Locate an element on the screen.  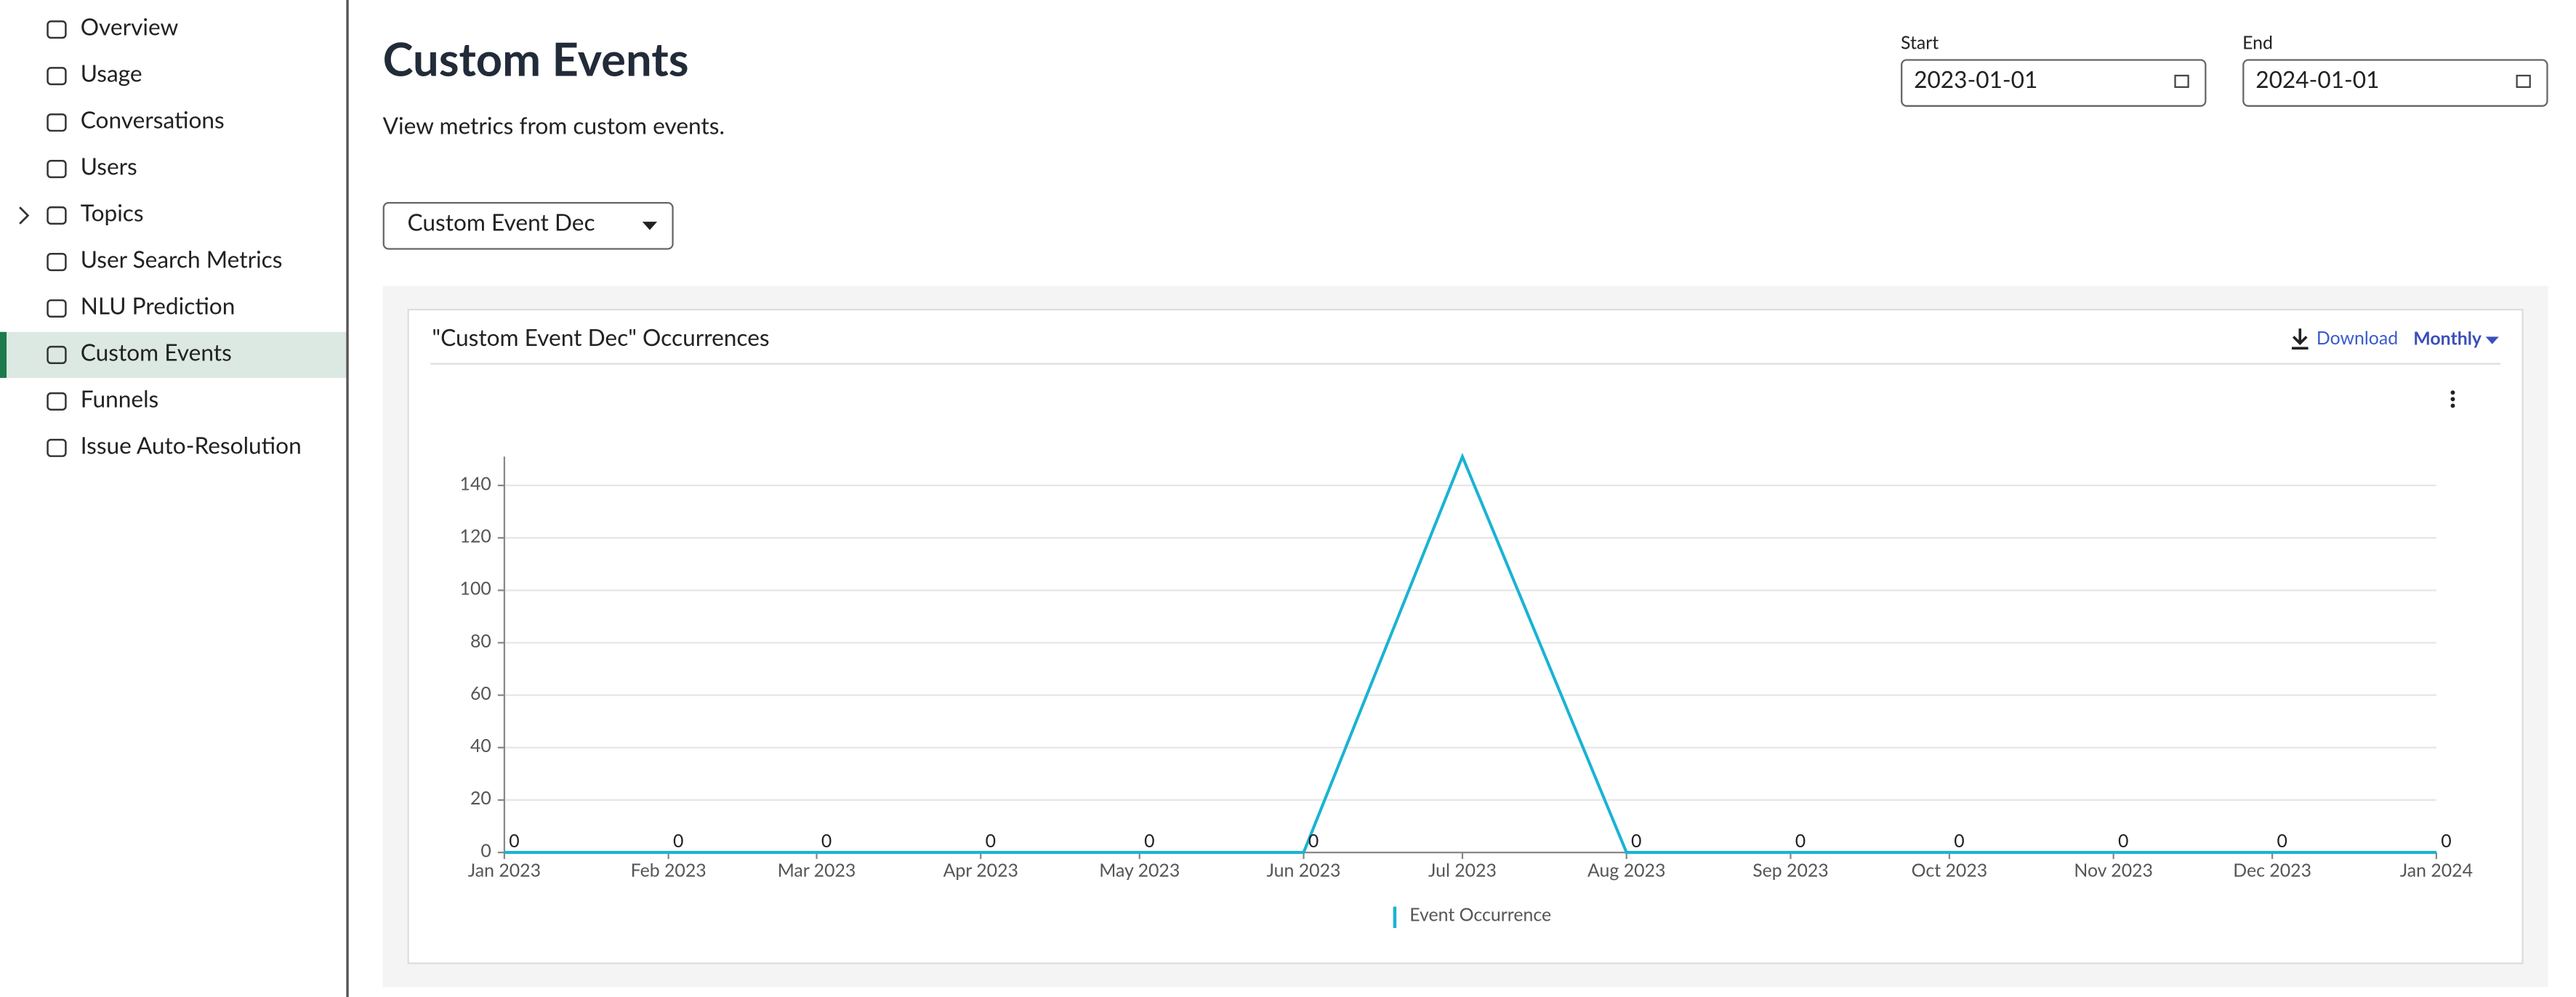
x-tick-label: Sep 2023 is located at coordinates (1790, 870).